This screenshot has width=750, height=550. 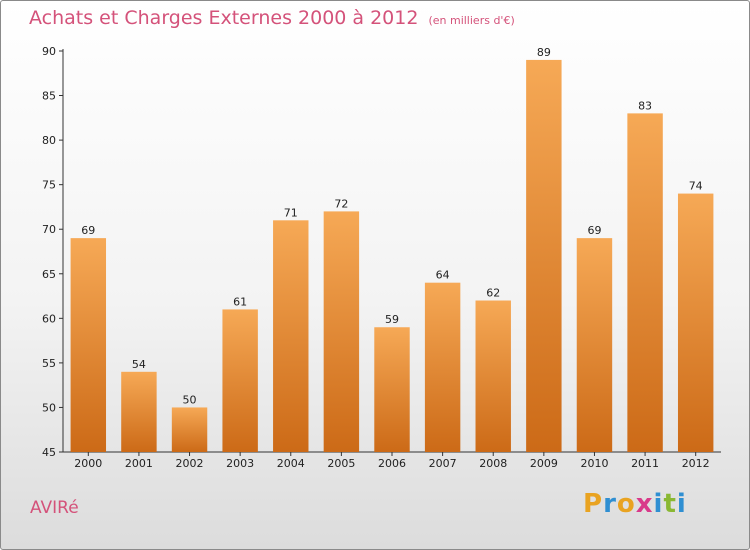 I want to click on logo-letter: o, so click(x=626, y=504).